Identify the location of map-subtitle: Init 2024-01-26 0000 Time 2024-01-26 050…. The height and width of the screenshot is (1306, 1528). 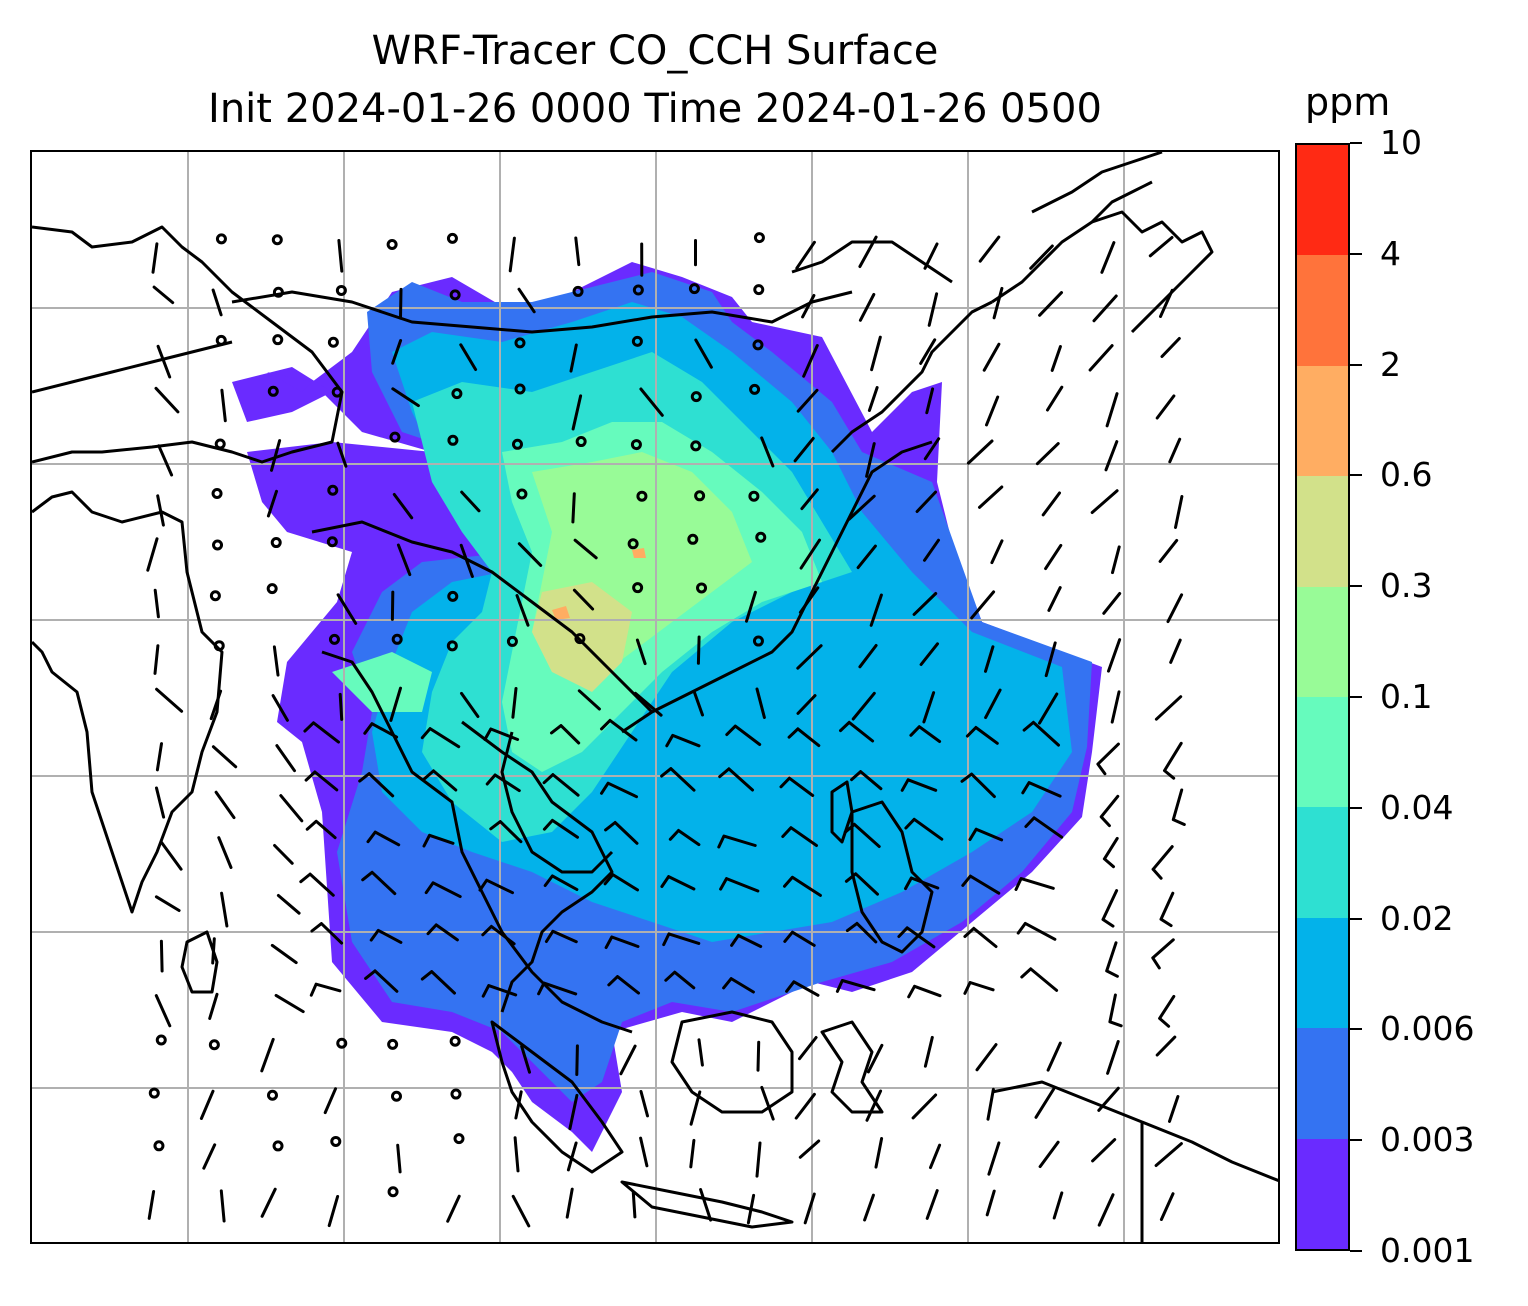
(655, 109).